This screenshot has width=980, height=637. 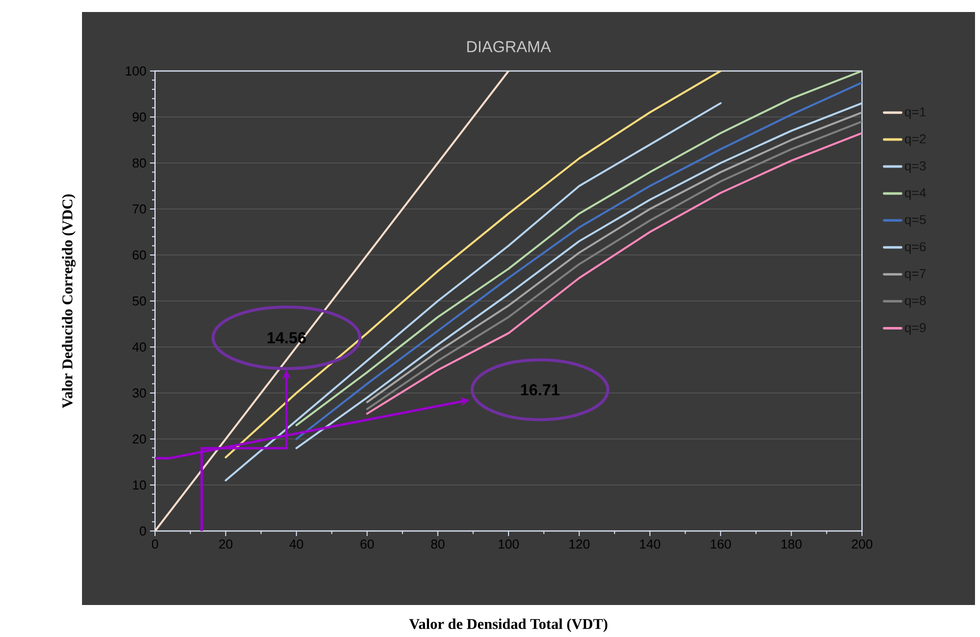 I want to click on annotation: 16.71, so click(x=540, y=390).